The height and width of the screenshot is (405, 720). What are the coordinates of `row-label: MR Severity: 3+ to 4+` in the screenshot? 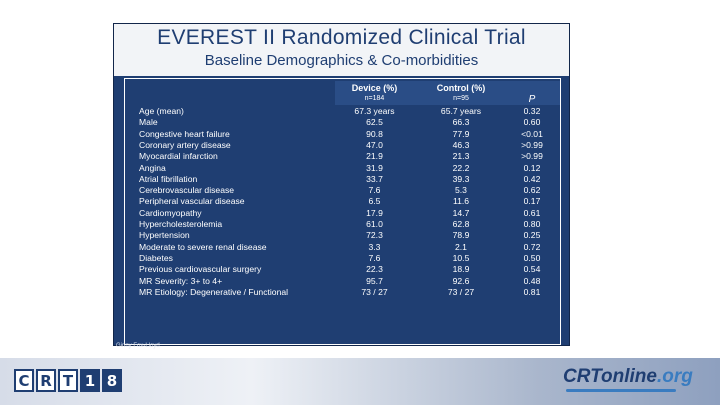 It's located at (181, 280).